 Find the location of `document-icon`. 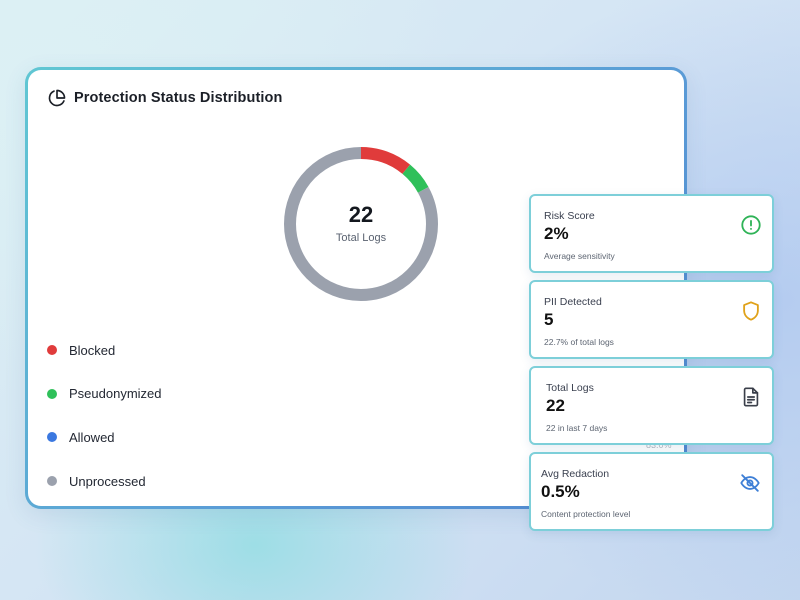

document-icon is located at coordinates (751, 397).